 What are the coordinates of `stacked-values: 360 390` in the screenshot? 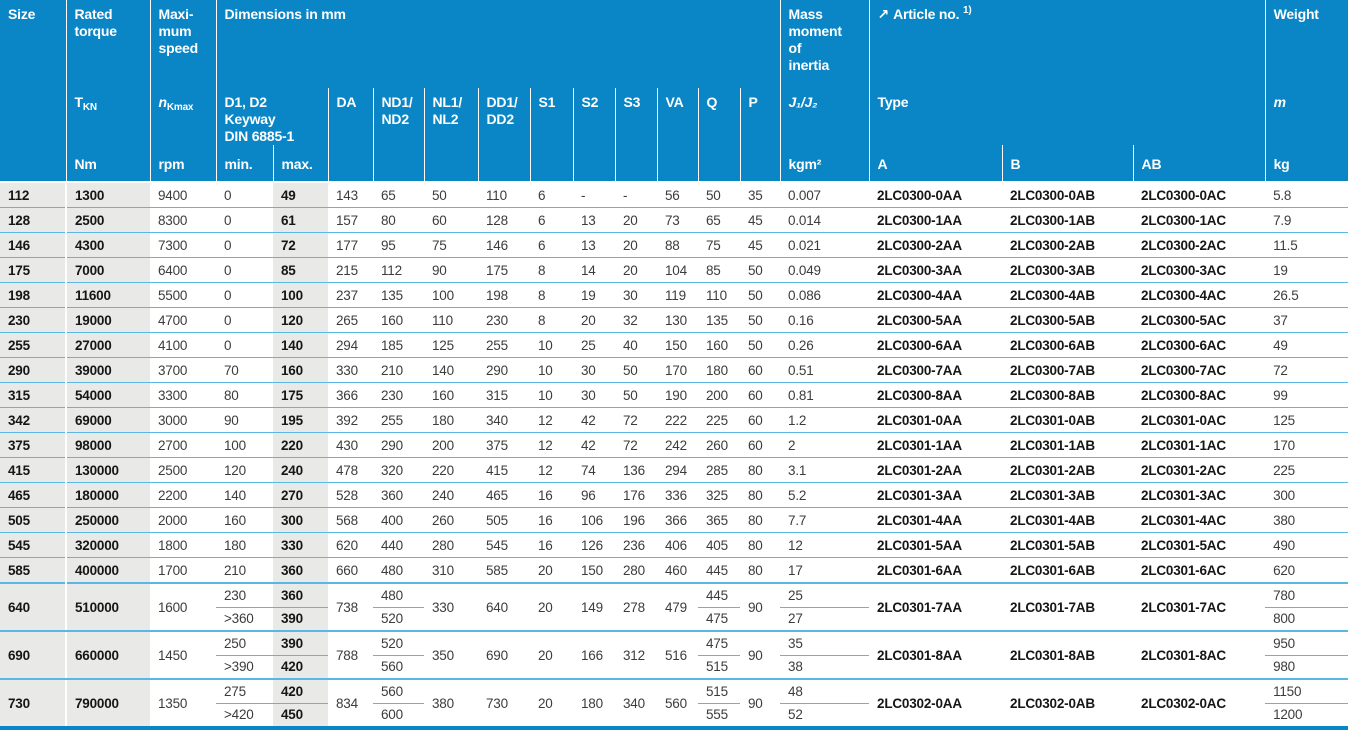 It's located at (300, 607).